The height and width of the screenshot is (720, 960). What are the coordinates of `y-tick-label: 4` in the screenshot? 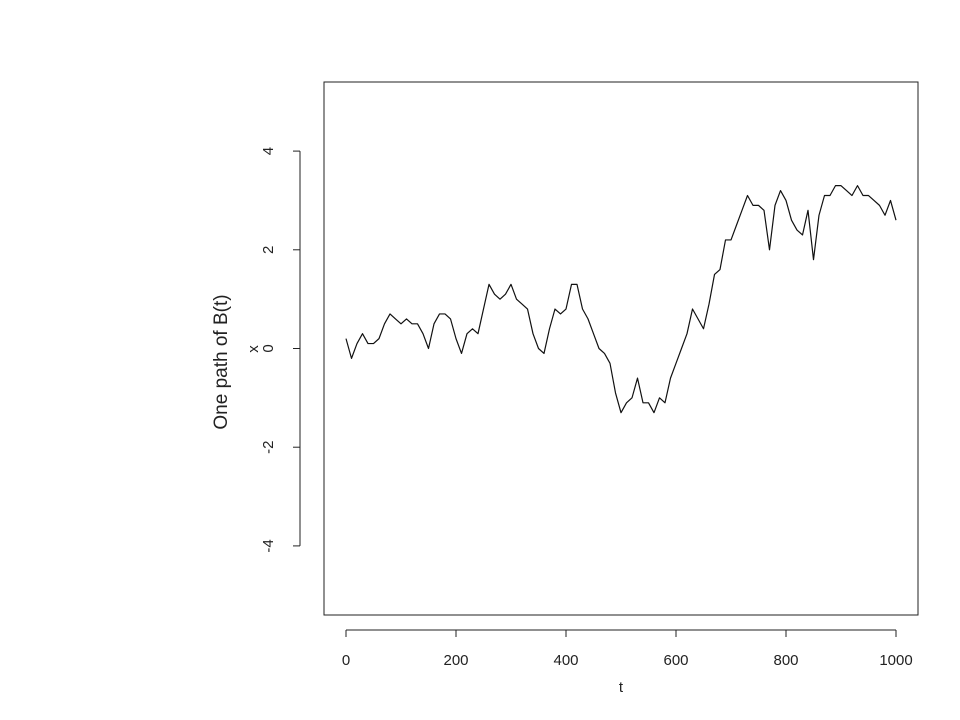 It's located at (268, 151).